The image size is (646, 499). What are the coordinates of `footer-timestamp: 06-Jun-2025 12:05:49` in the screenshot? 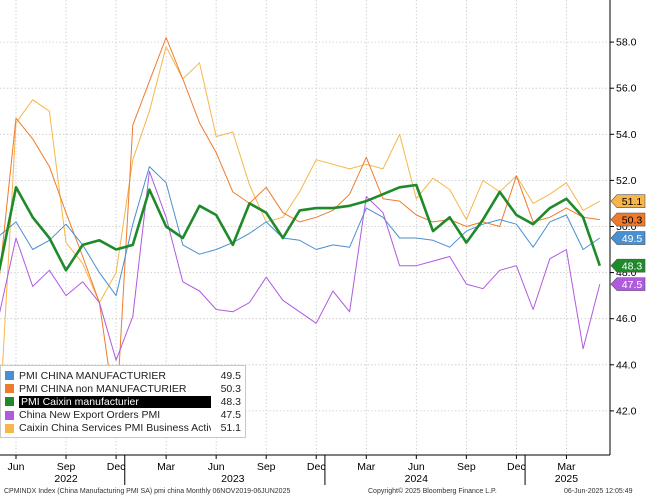 It's located at (598, 491).